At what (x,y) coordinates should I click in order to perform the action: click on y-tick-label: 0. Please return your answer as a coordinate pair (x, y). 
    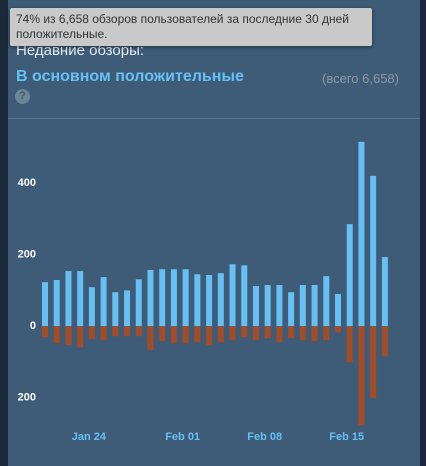
    Looking at the image, I should click on (33, 326).